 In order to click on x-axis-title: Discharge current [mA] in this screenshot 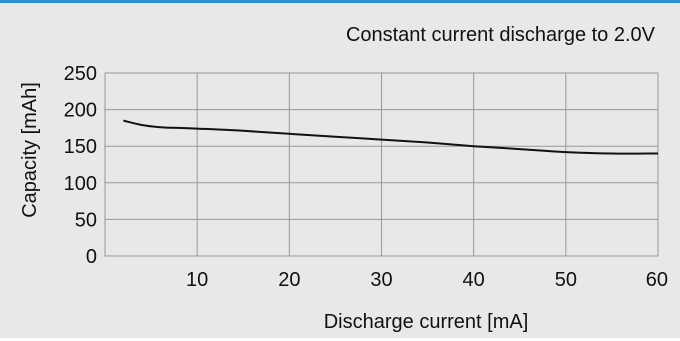, I will do `click(426, 322)`.